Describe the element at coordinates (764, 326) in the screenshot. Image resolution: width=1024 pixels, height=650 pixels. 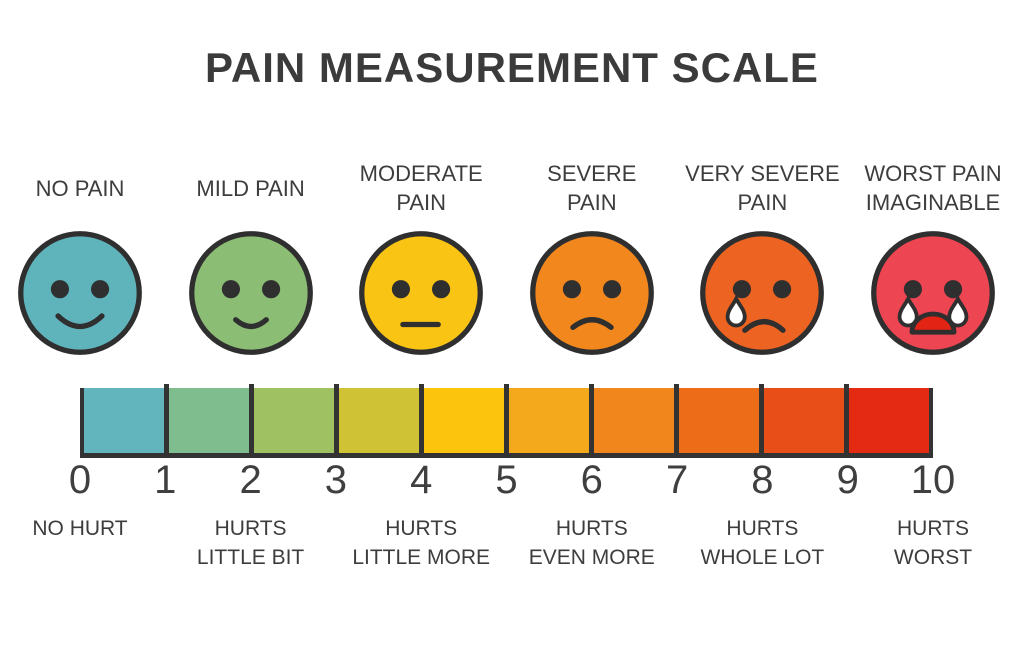
I see `deep-frown-mouth` at that location.